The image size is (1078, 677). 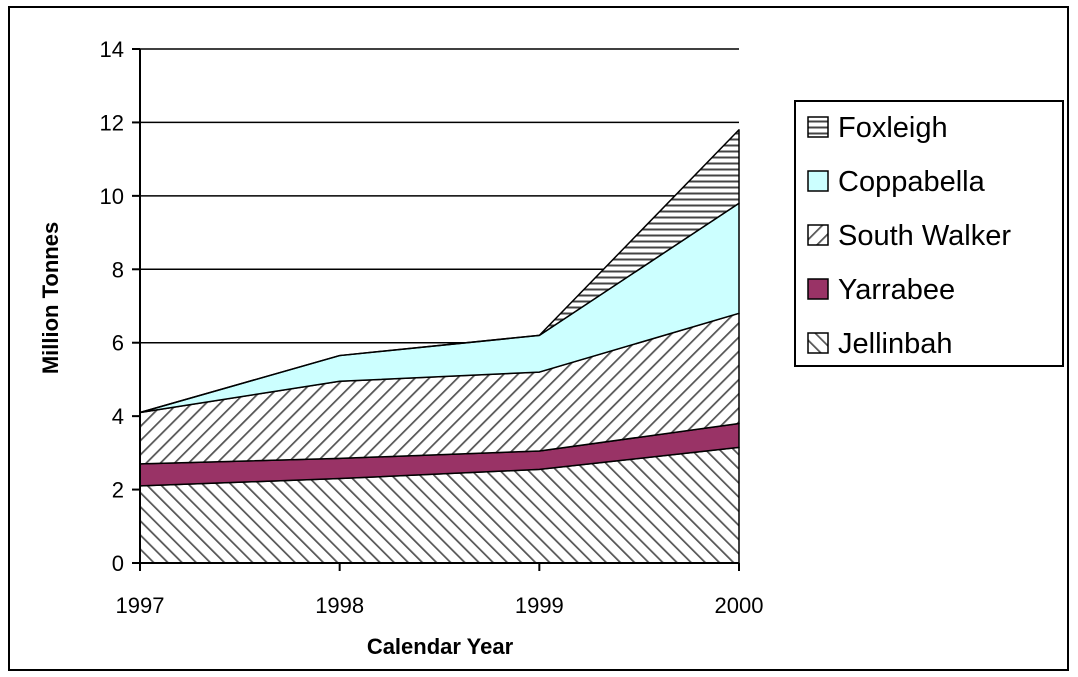 What do you see at coordinates (924, 236) in the screenshot?
I see `legend-label: South Walker` at bounding box center [924, 236].